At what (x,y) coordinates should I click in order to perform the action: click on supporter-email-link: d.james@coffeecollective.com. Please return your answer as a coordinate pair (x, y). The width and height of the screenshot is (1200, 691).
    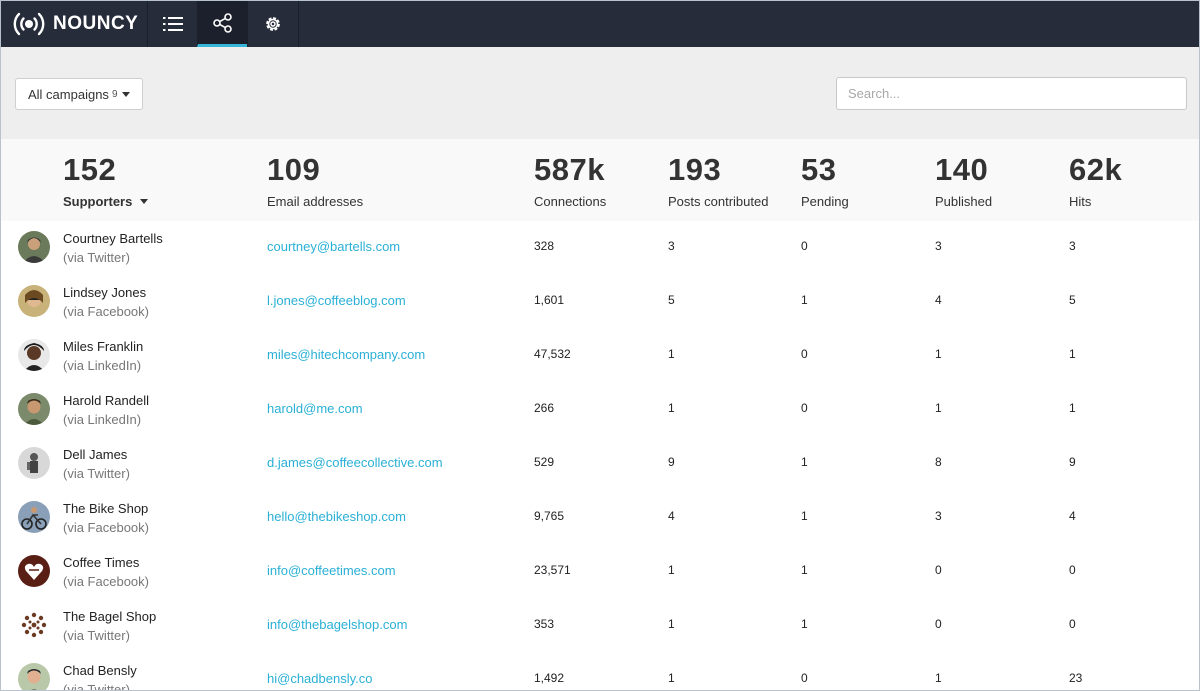
    Looking at the image, I should click on (355, 462).